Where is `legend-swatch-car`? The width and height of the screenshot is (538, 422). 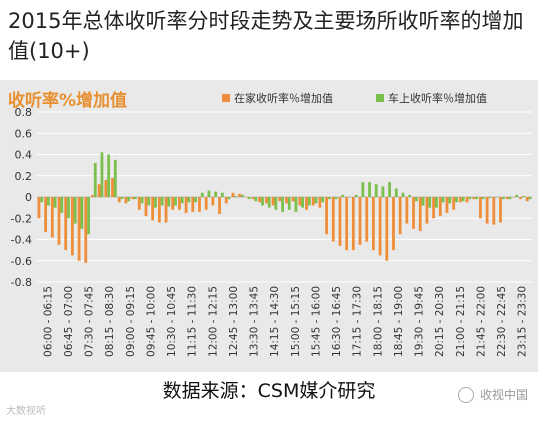 legend-swatch-car is located at coordinates (380, 98).